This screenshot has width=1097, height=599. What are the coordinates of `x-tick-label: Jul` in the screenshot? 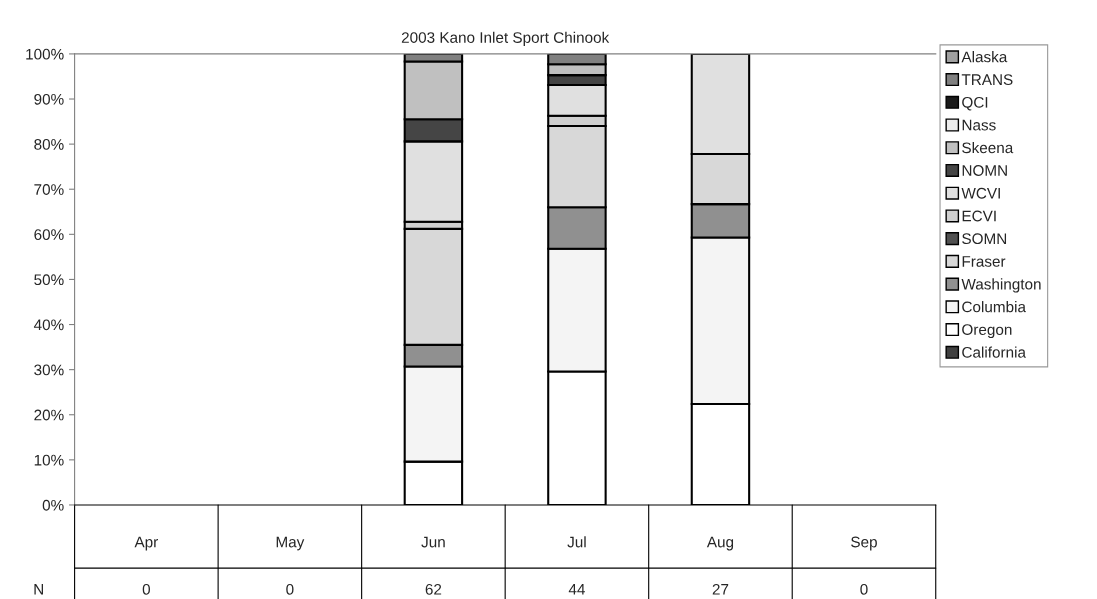 It's located at (576, 542).